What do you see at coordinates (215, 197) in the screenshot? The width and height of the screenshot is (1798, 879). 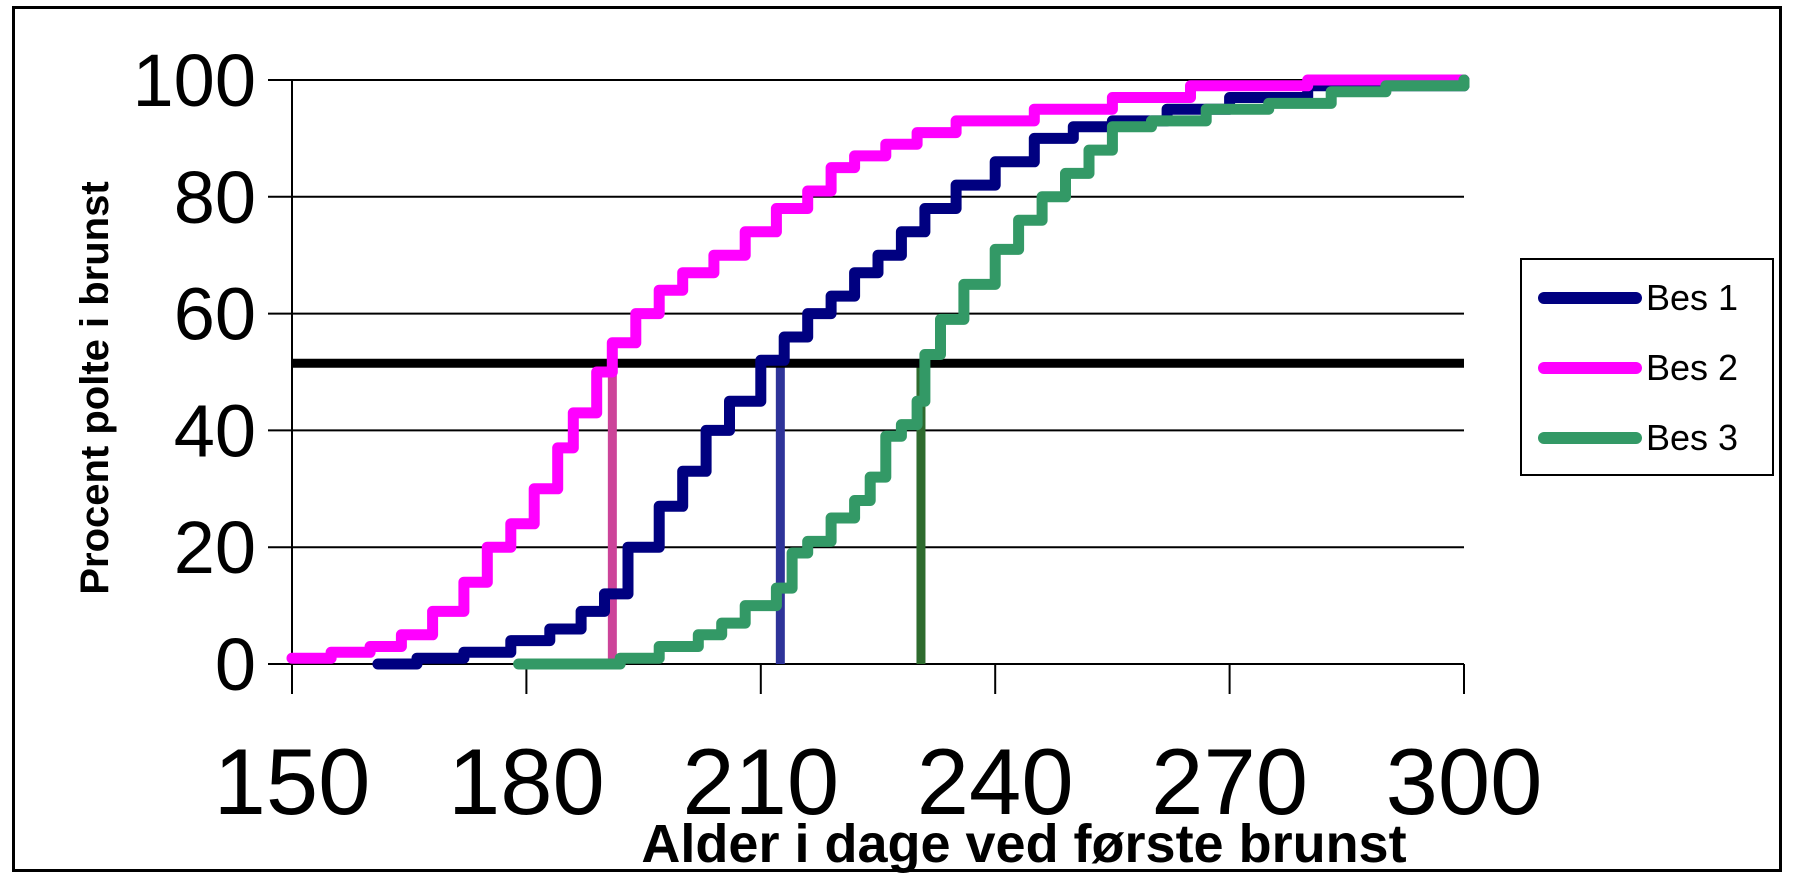 I see `y-tick-label-80: 80` at bounding box center [215, 197].